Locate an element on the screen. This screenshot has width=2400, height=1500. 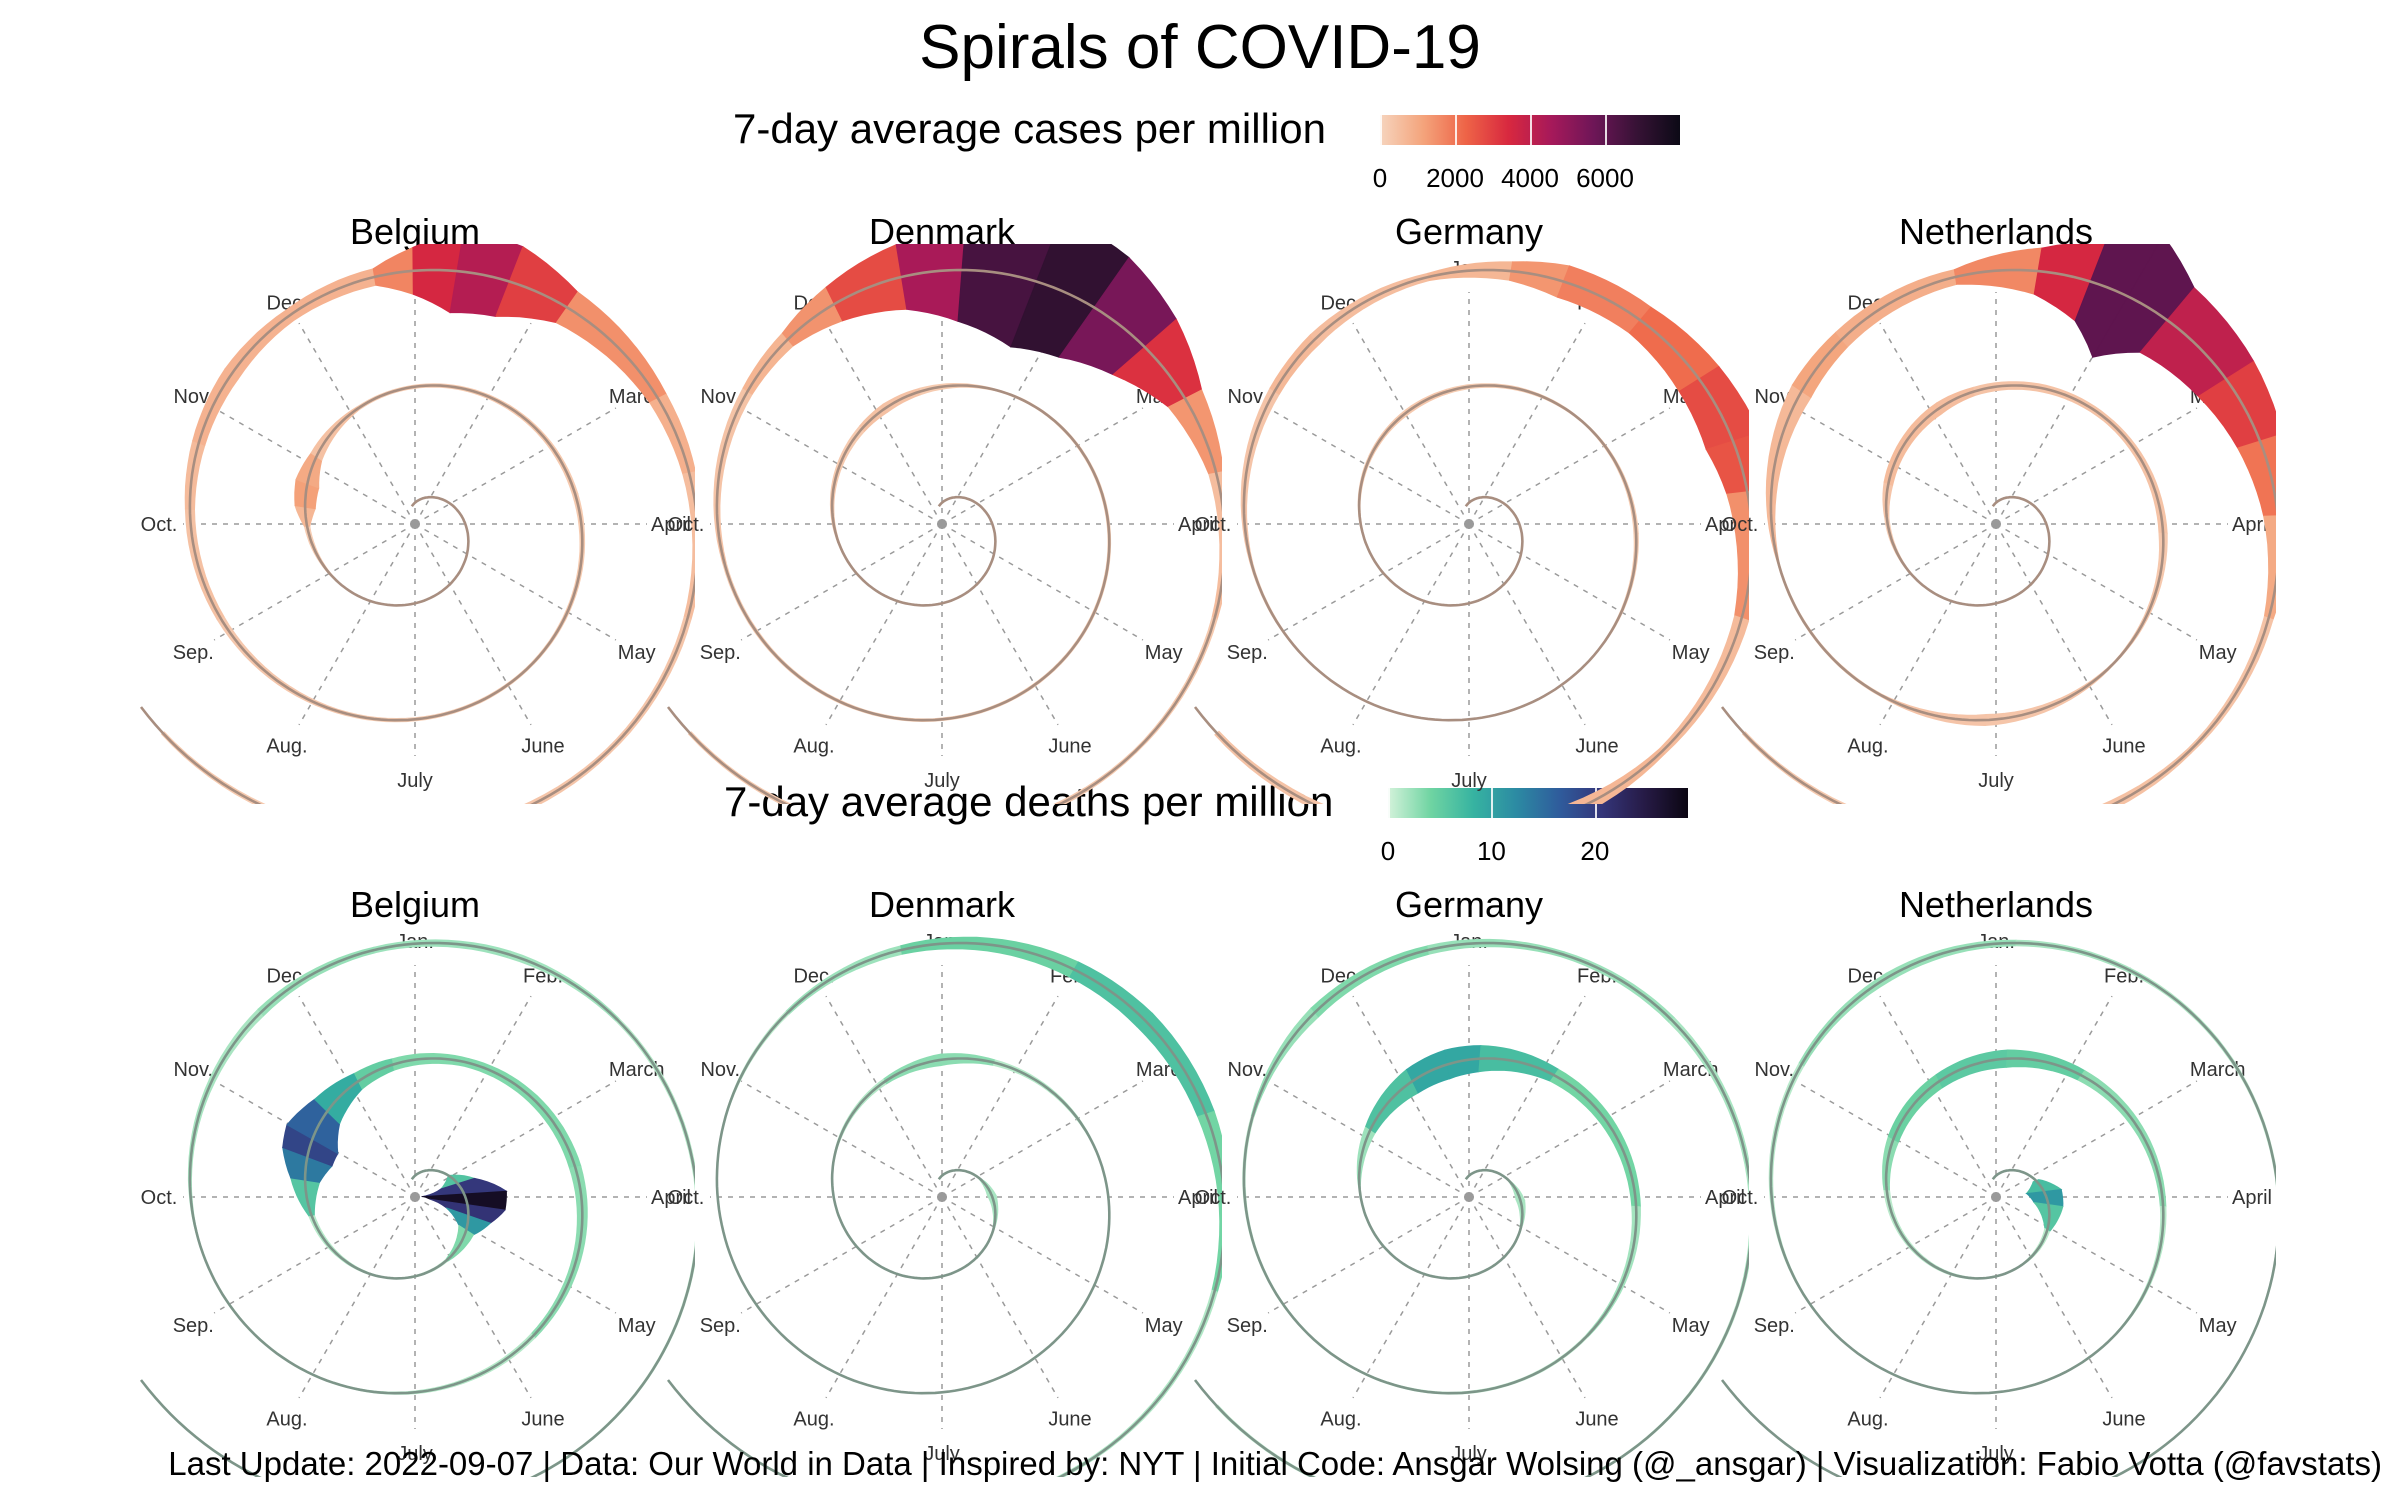
panel-title: Germany is located at coordinates (1469, 231).